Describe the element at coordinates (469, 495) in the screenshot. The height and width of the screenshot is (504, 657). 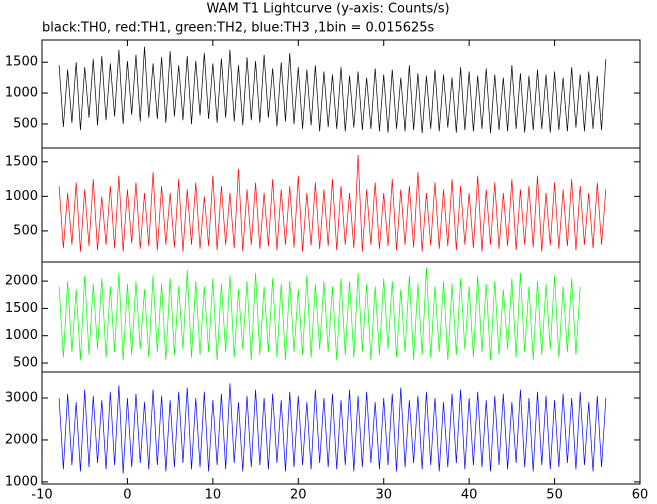
I see `x-tick-label: 40` at that location.